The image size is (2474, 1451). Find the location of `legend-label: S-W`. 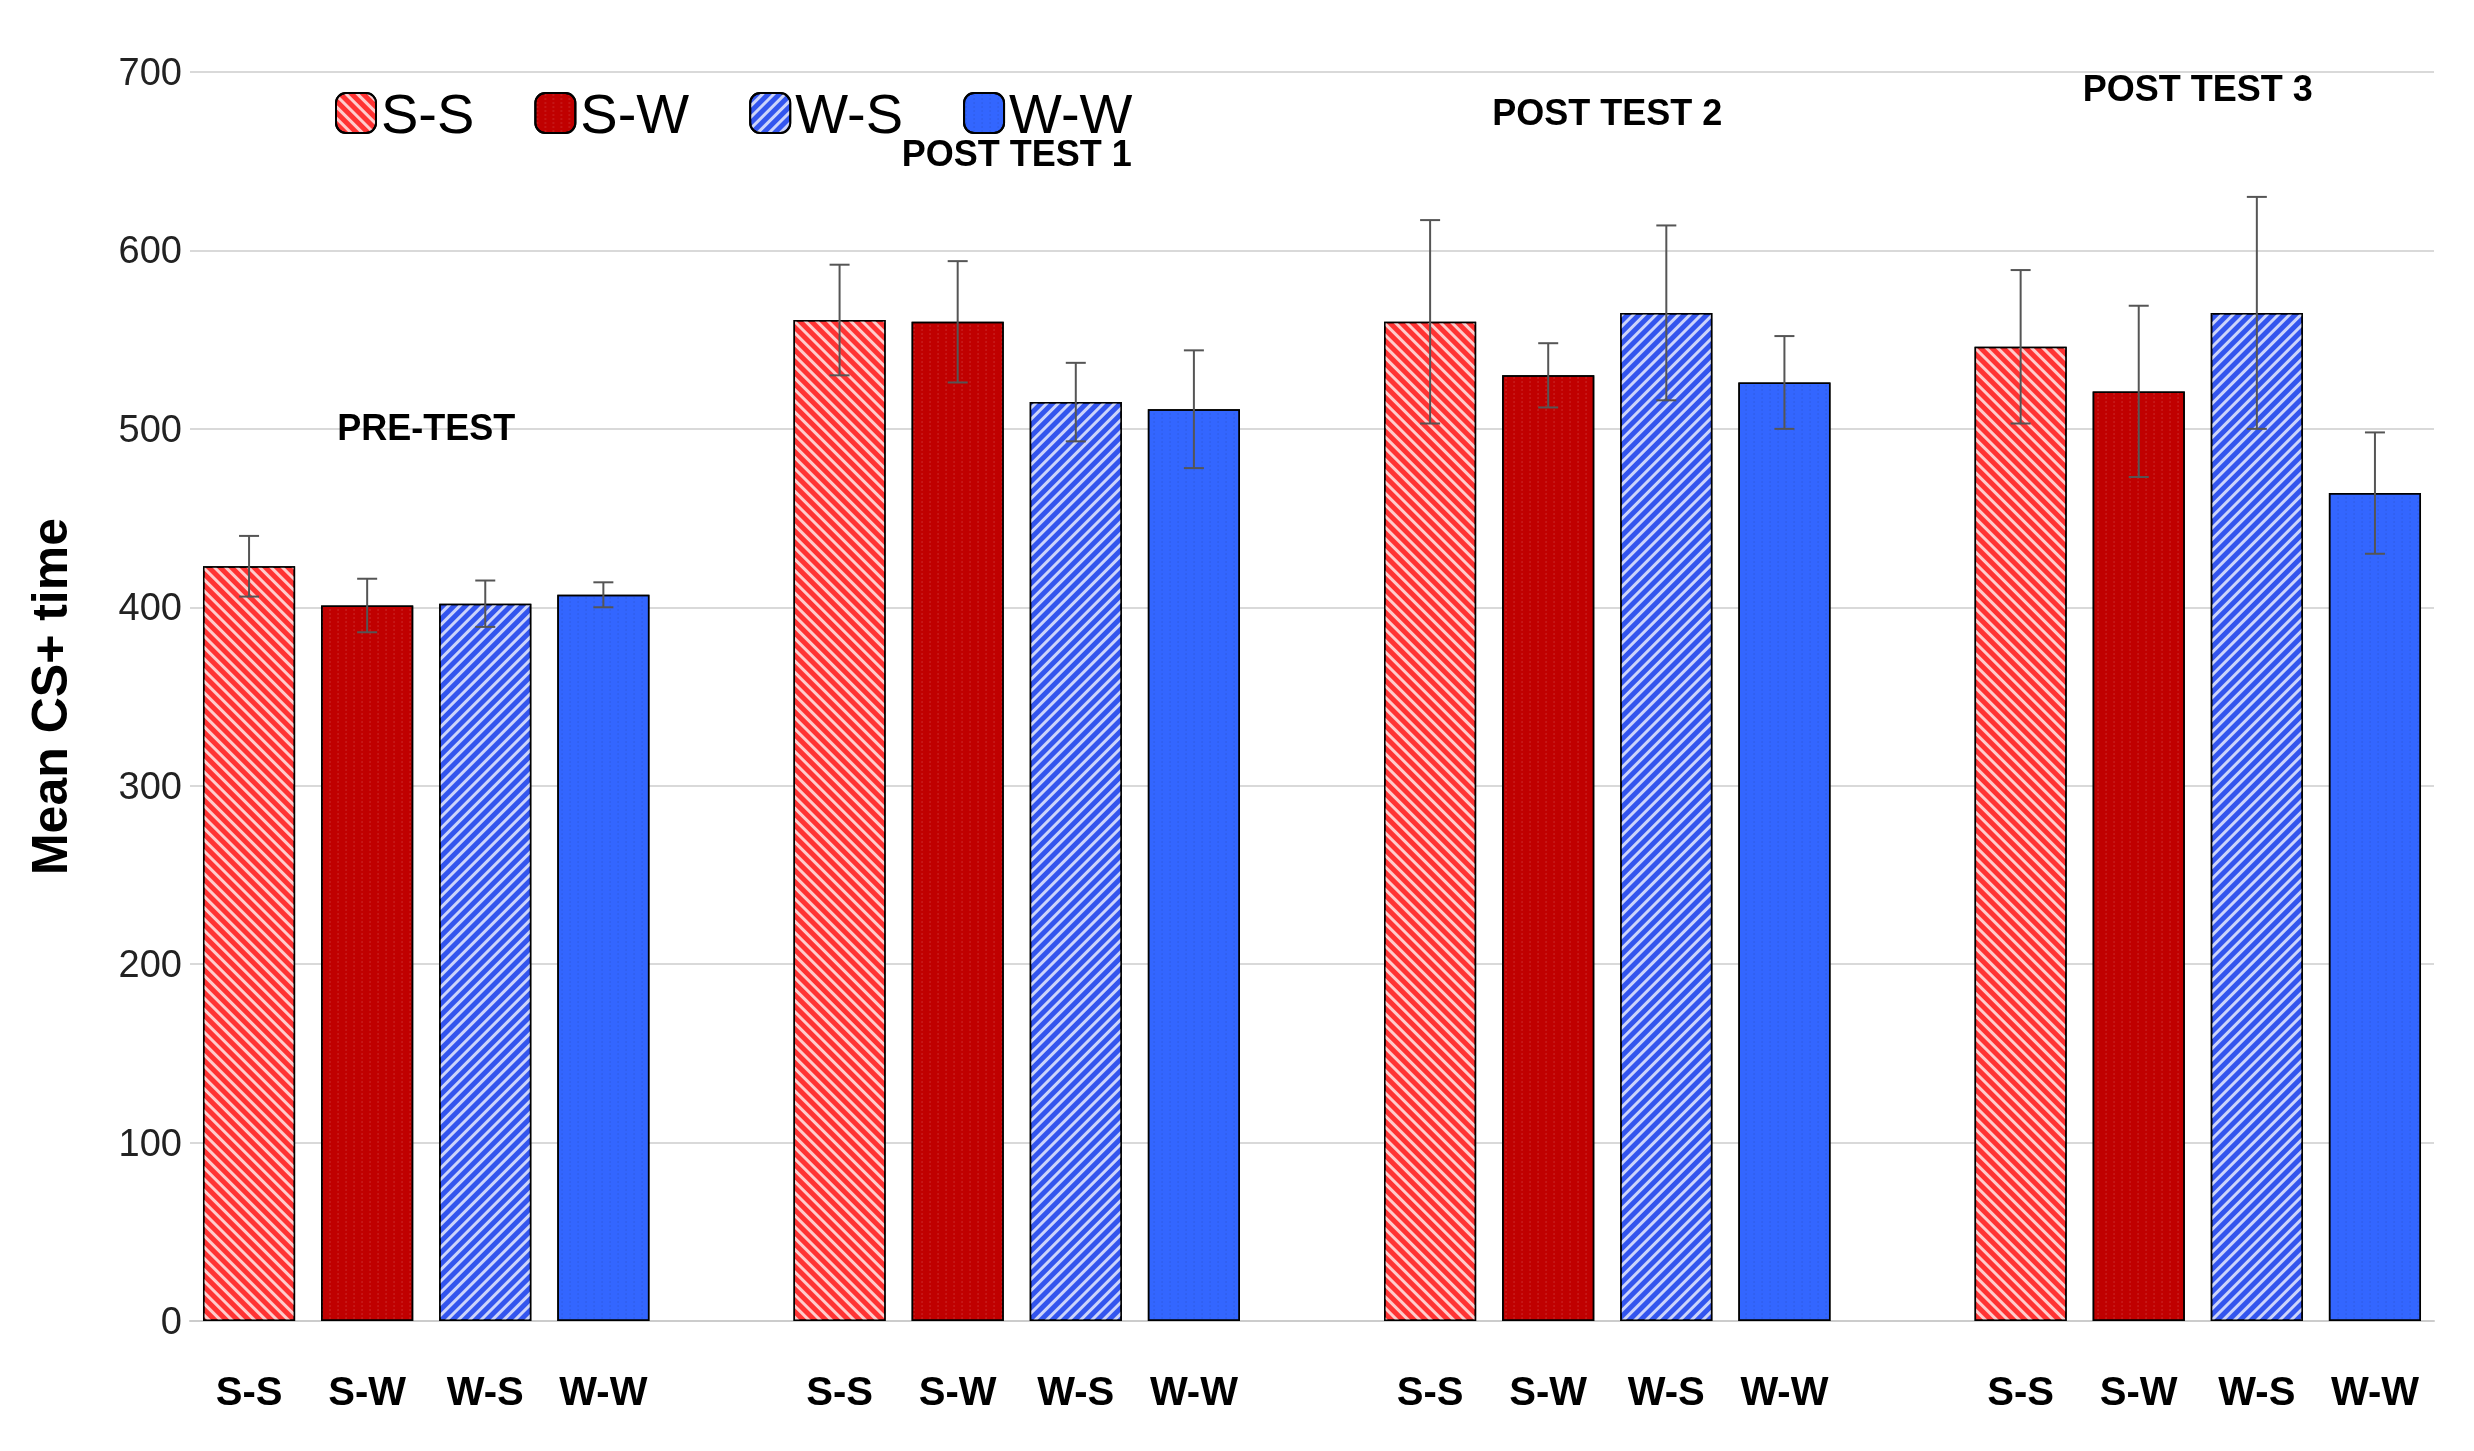

legend-label: S-W is located at coordinates (635, 113).